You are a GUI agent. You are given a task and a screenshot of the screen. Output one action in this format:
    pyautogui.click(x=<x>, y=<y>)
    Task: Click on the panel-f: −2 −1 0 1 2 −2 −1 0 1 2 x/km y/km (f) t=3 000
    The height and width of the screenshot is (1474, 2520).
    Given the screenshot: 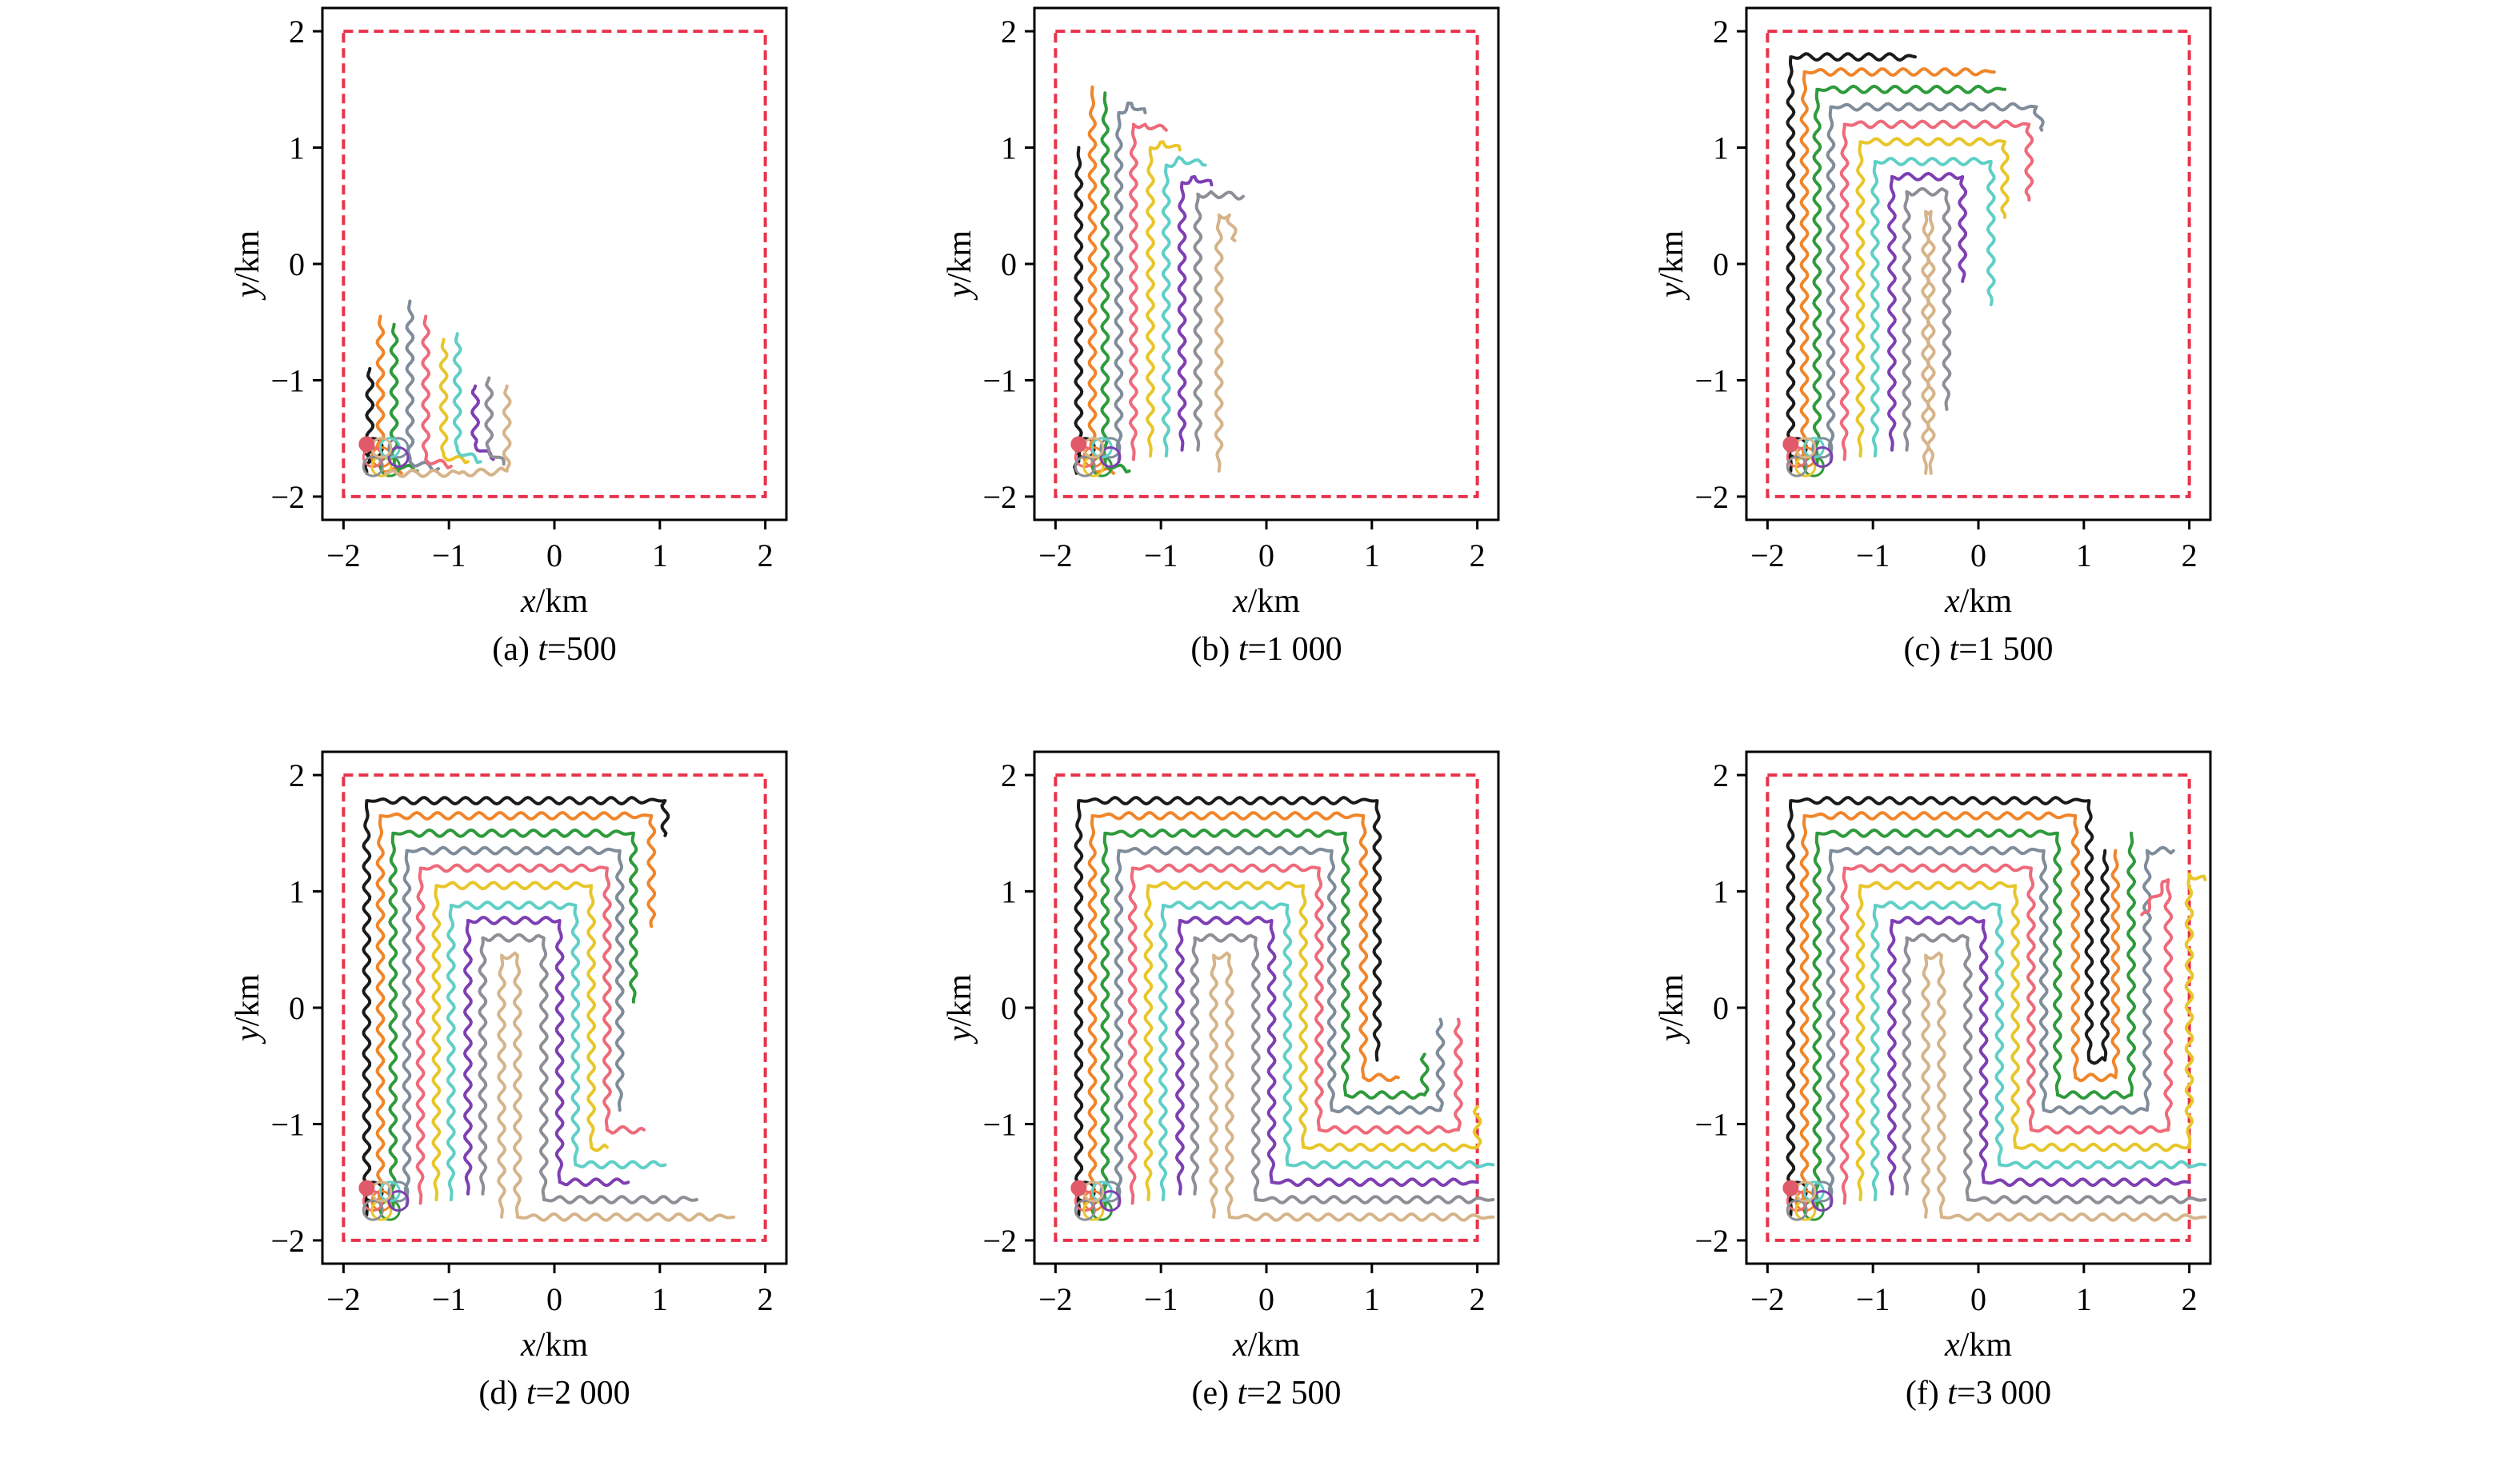 What is the action you would take?
    pyautogui.click(x=1933, y=1081)
    